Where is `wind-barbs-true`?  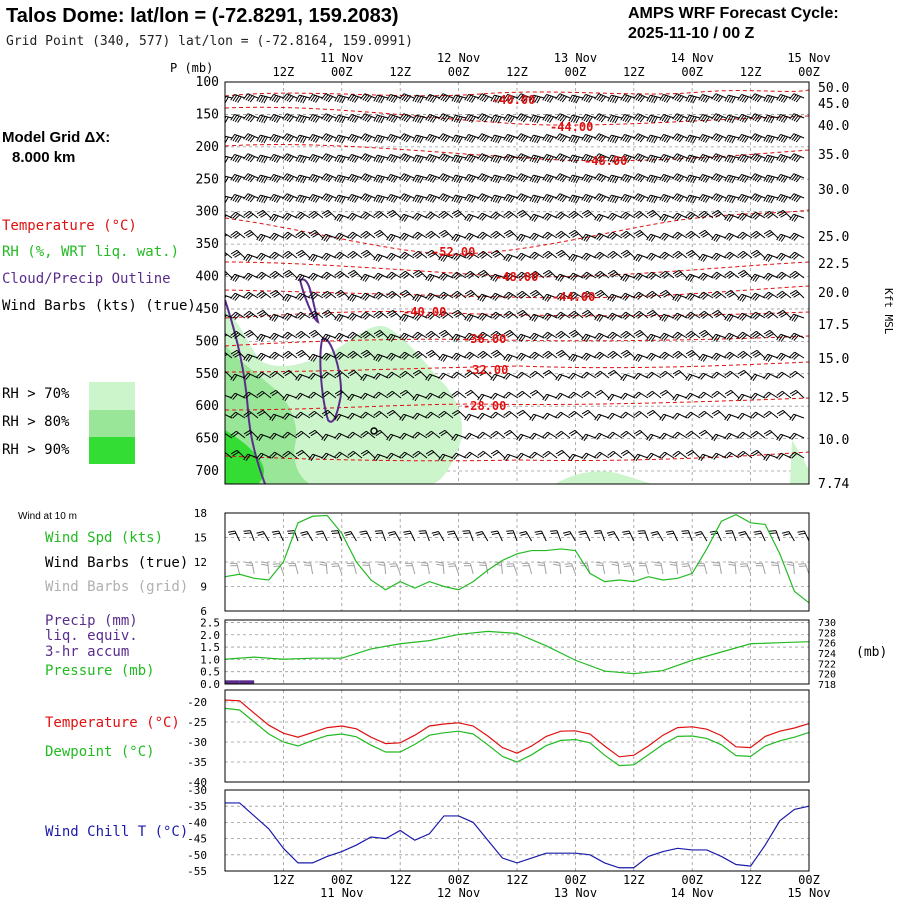 wind-barbs-true is located at coordinates (517, 536).